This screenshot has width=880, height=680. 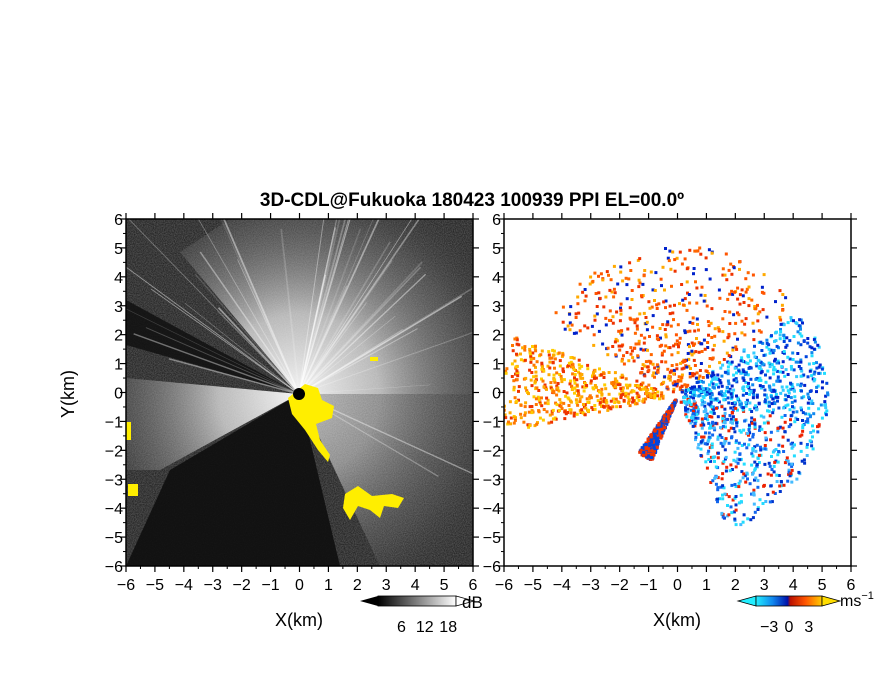 What do you see at coordinates (415, 585) in the screenshot?
I see `left-x-tick-label: 4` at bounding box center [415, 585].